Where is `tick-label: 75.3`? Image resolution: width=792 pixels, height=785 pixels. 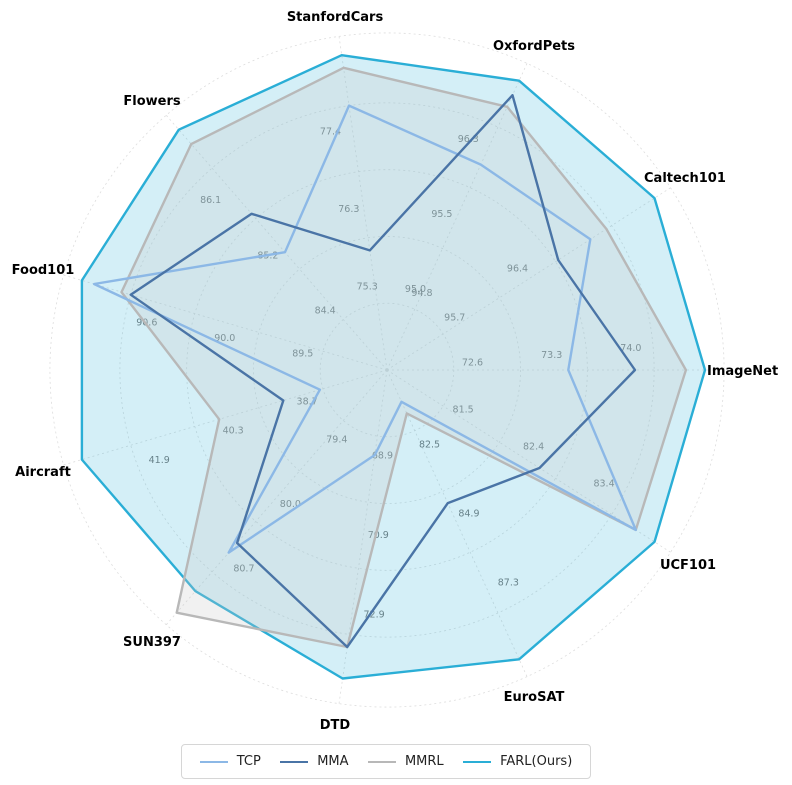
tick-label: 75.3 is located at coordinates (367, 286).